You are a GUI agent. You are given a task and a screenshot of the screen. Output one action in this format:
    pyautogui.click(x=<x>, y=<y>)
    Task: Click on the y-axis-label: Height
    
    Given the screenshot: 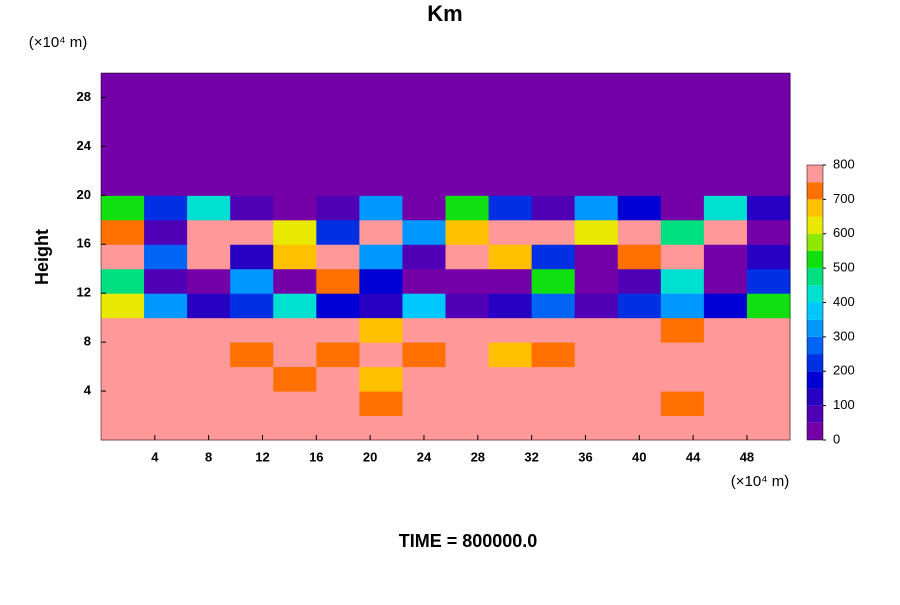 What is the action you would take?
    pyautogui.click(x=42, y=257)
    